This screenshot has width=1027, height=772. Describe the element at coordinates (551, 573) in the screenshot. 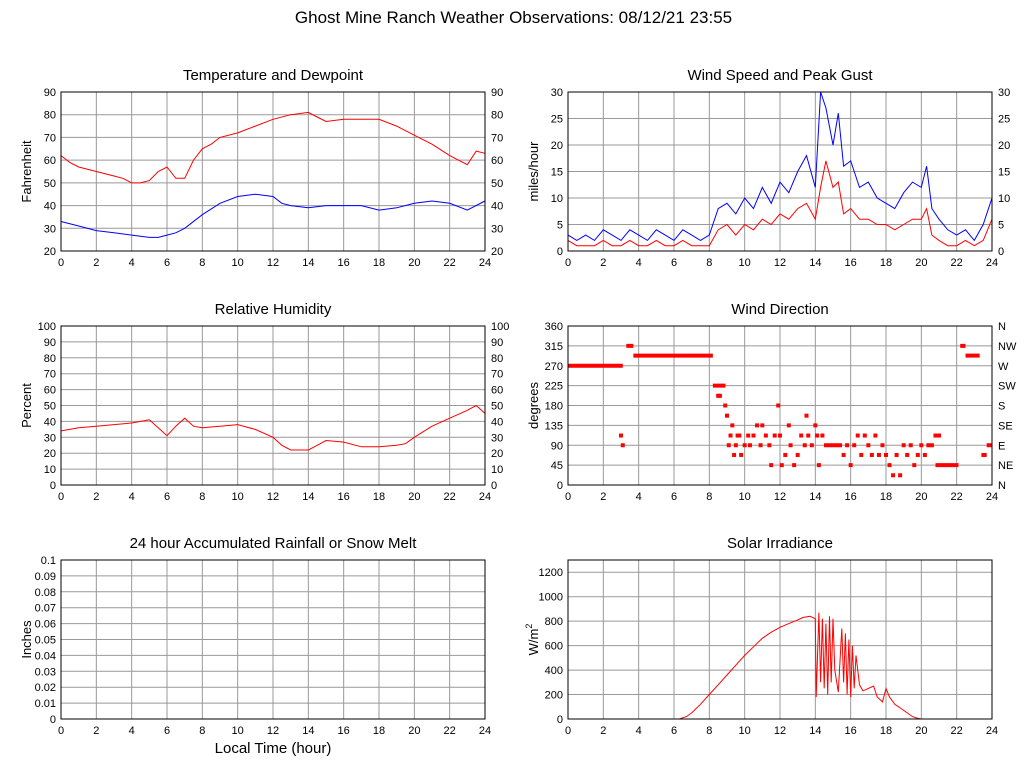

I see `y-tick-label: 1200` at that location.